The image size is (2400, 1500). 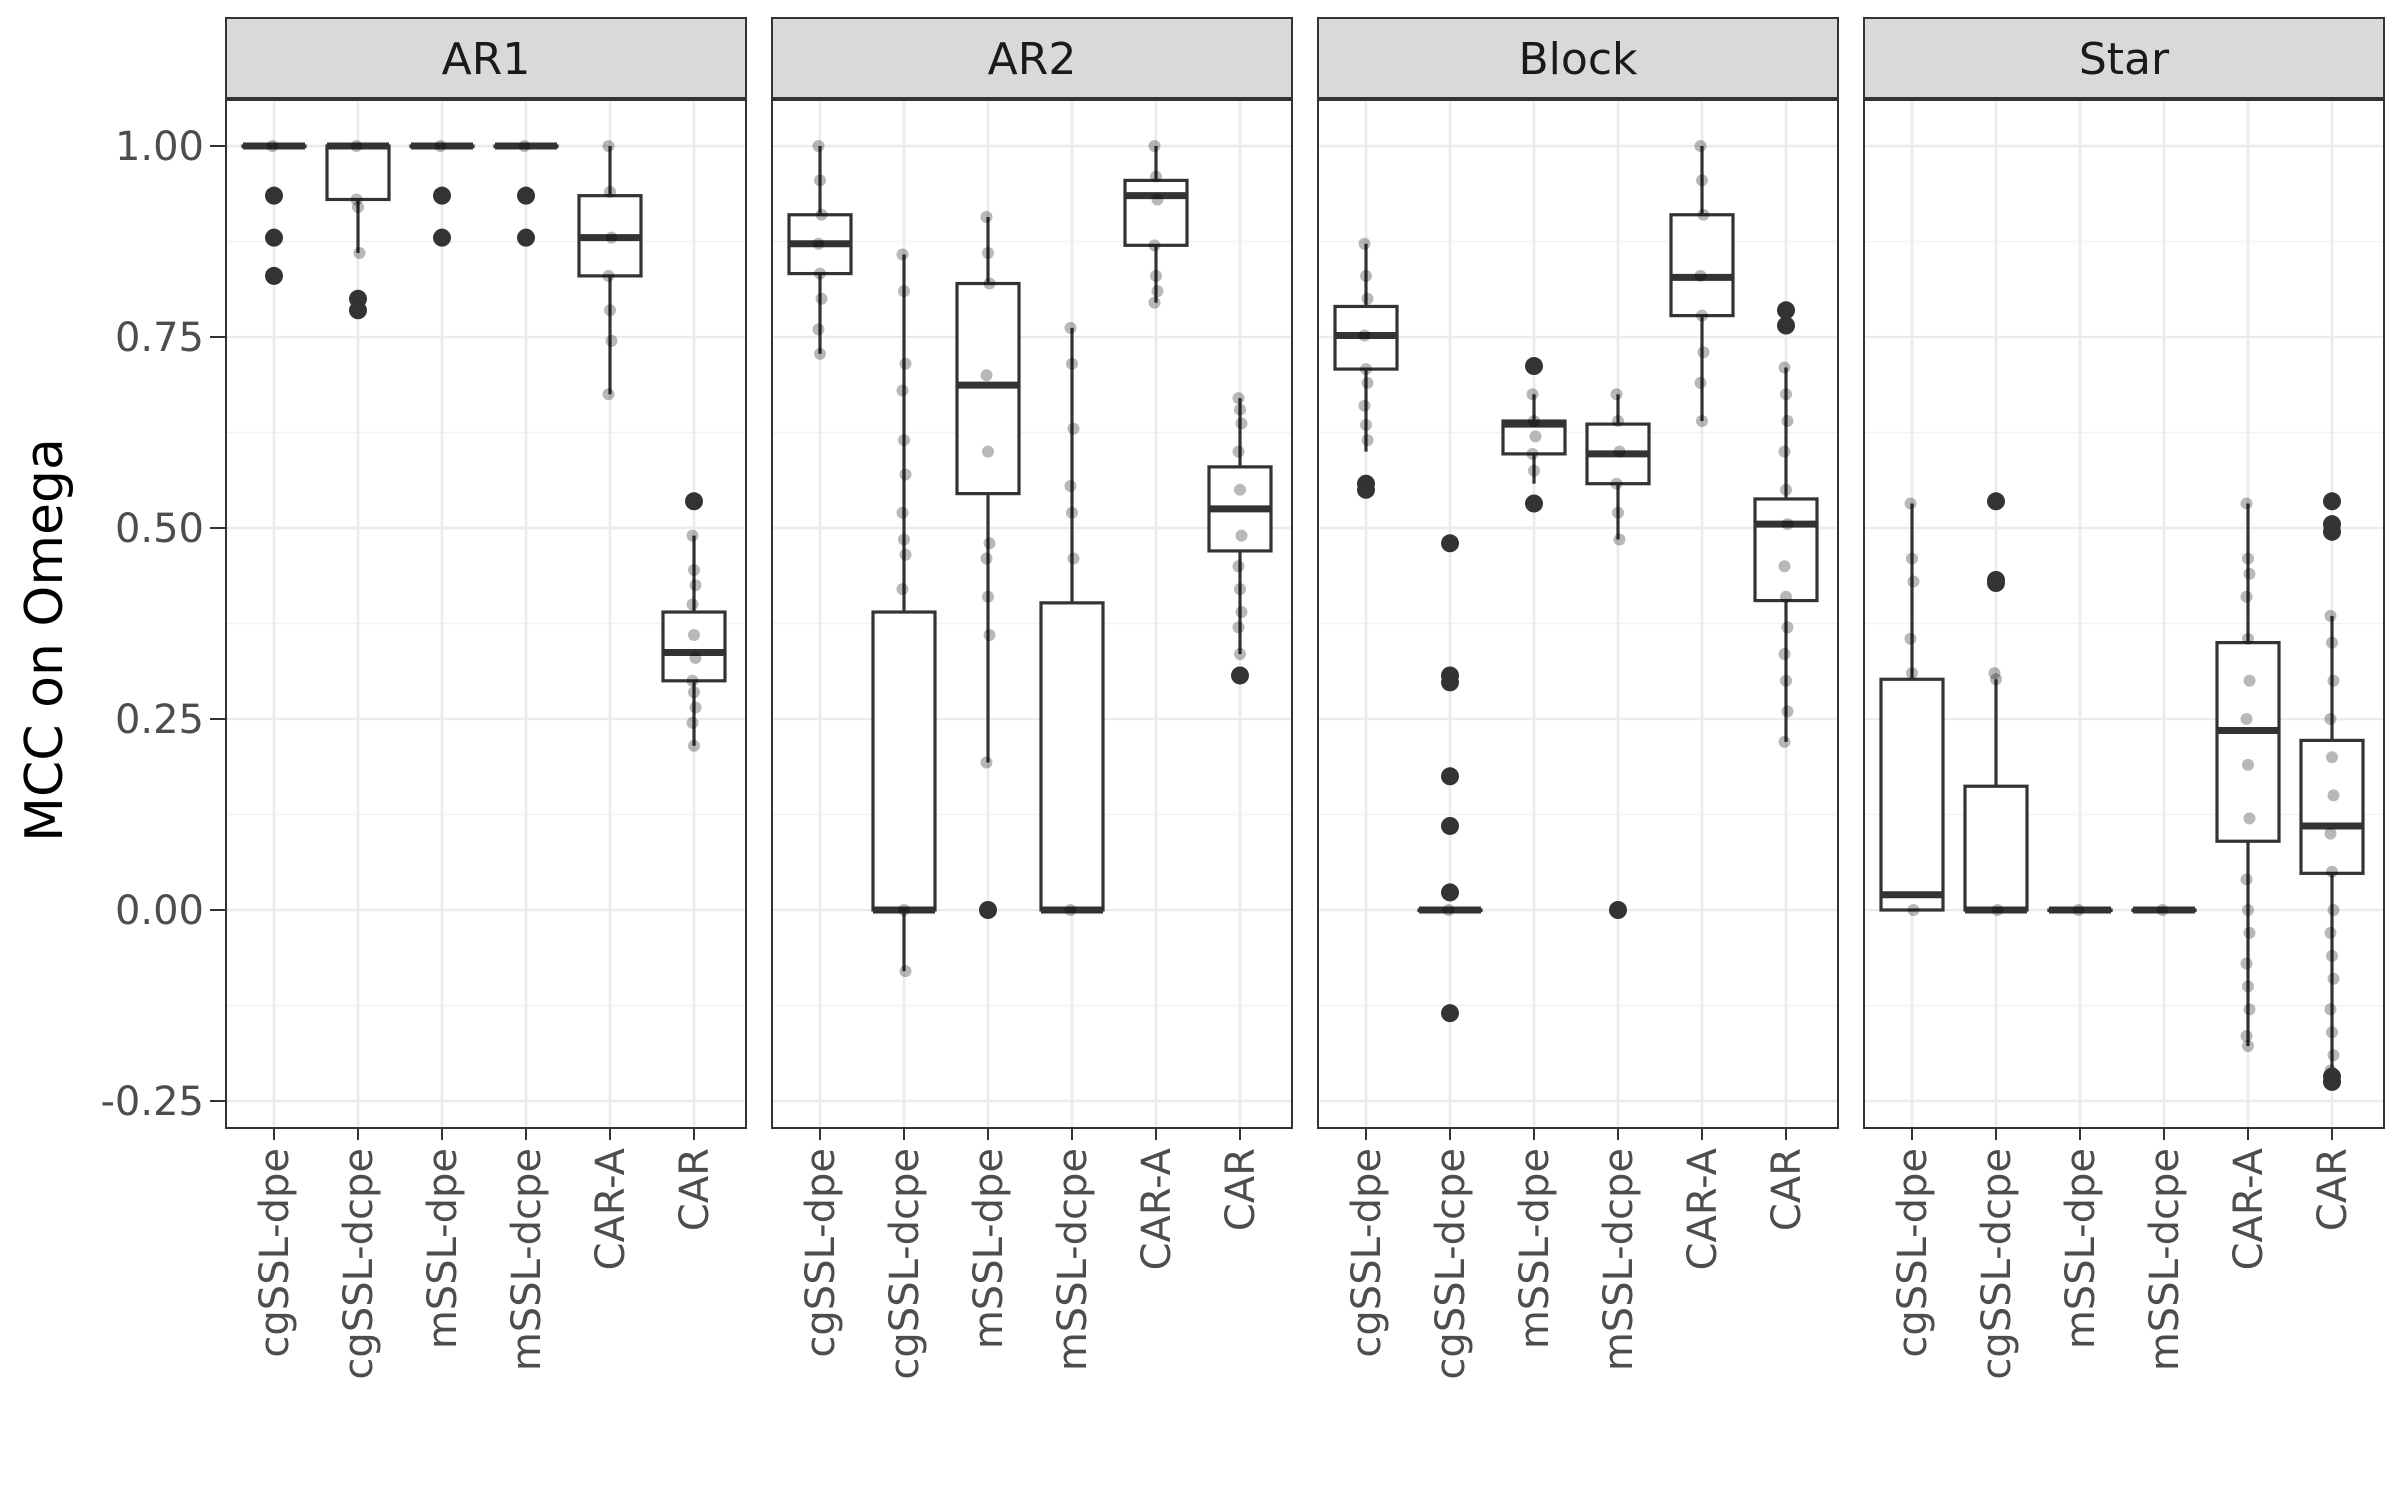 I want to click on box-mSSL-dcpe, so click(x=1072, y=618).